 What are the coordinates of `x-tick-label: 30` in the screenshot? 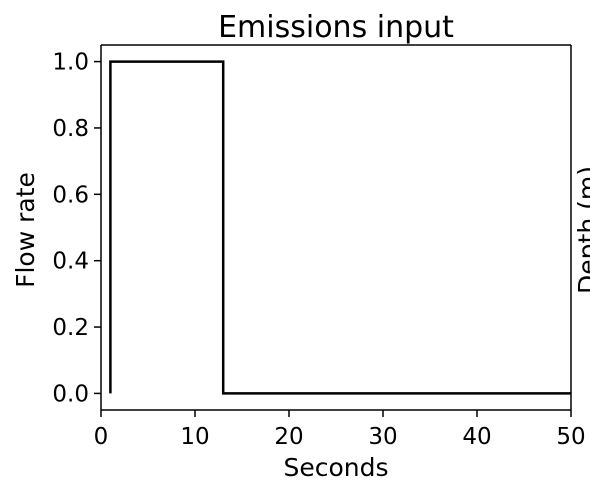 It's located at (382, 437).